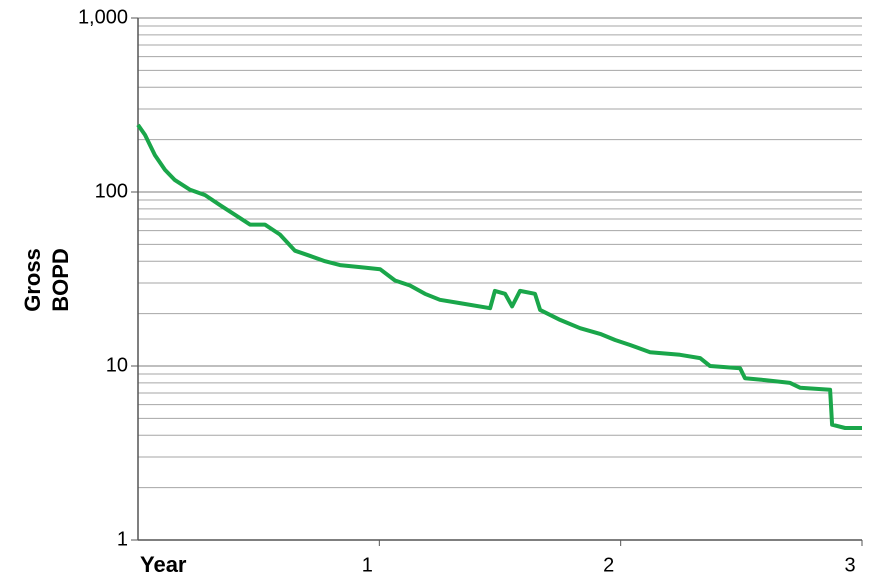 The height and width of the screenshot is (579, 875). I want to click on y-tick-label: 1, so click(122, 539).